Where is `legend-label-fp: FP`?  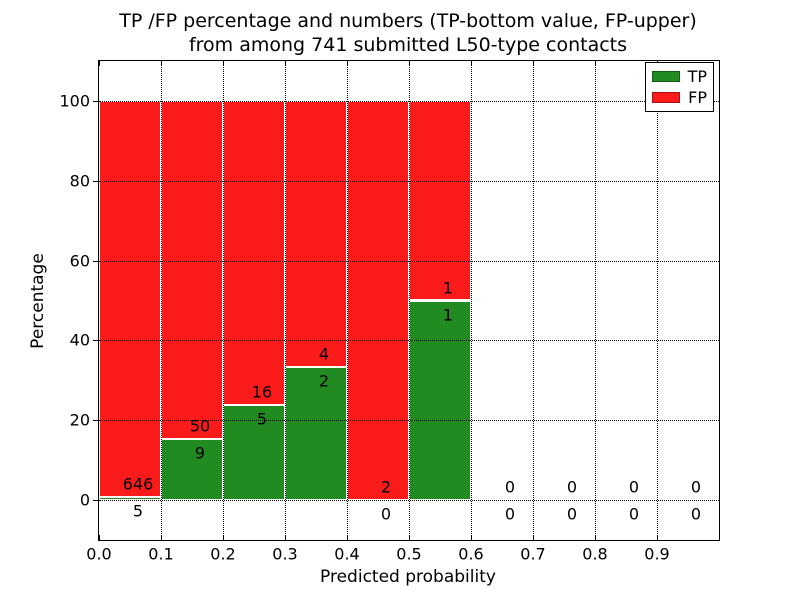 legend-label-fp: FP is located at coordinates (697, 97).